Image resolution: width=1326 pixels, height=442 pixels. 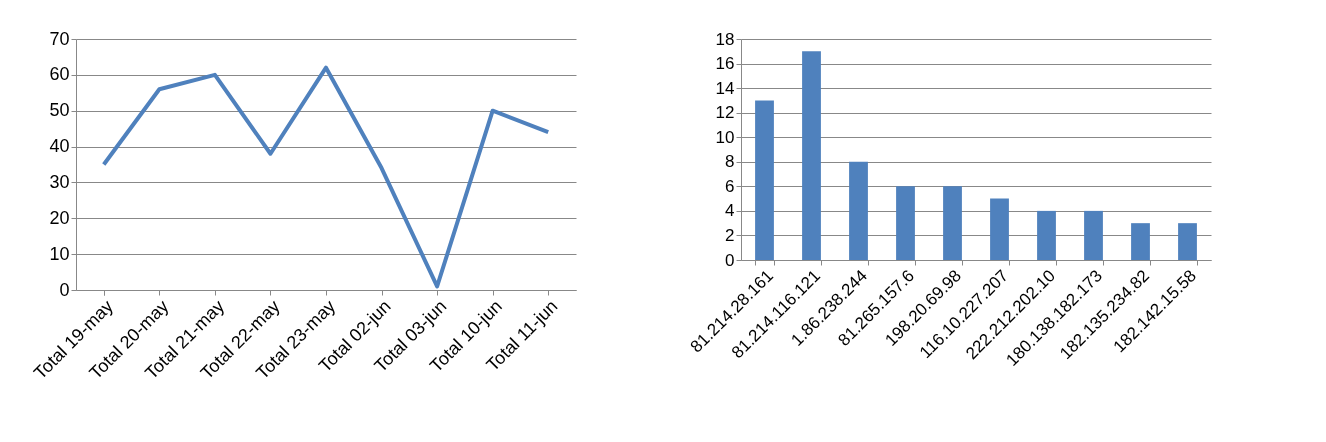 I want to click on y-tick-label: 60, so click(x=59, y=74).